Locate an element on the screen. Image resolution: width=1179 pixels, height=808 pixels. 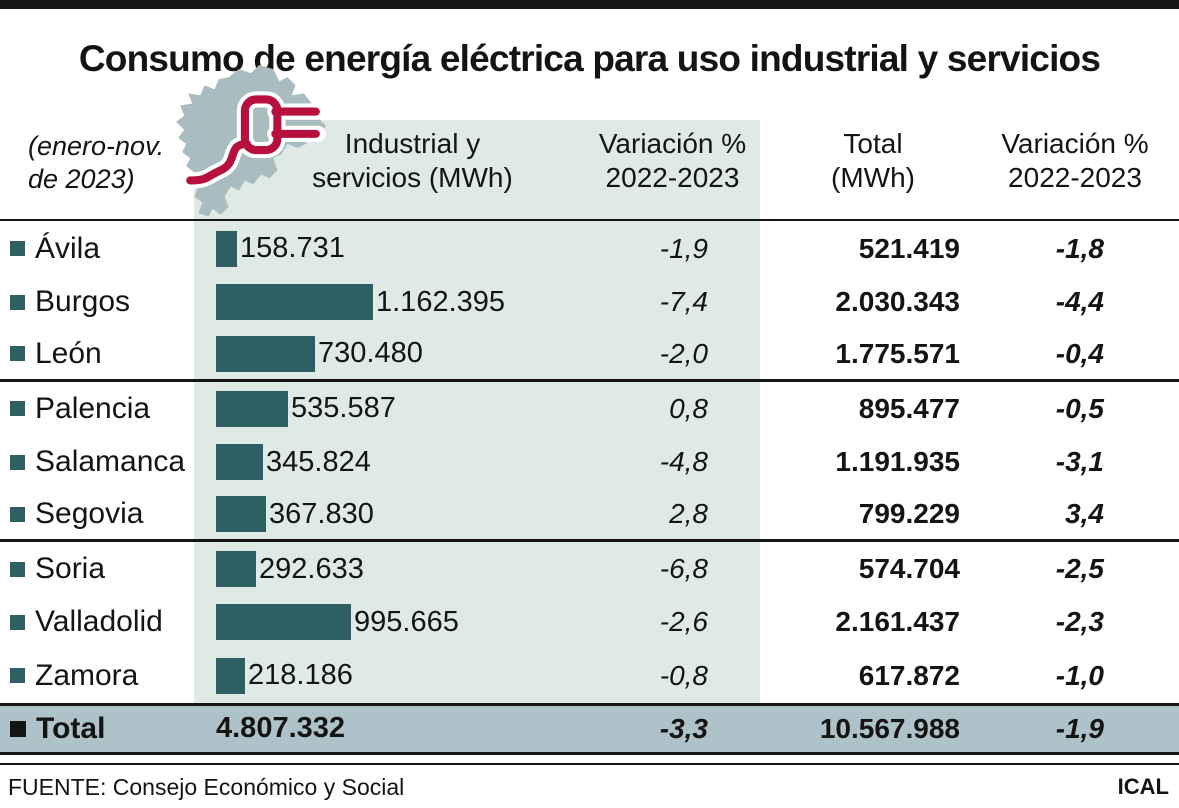
variation1-value: -2,0 is located at coordinates (683, 353).